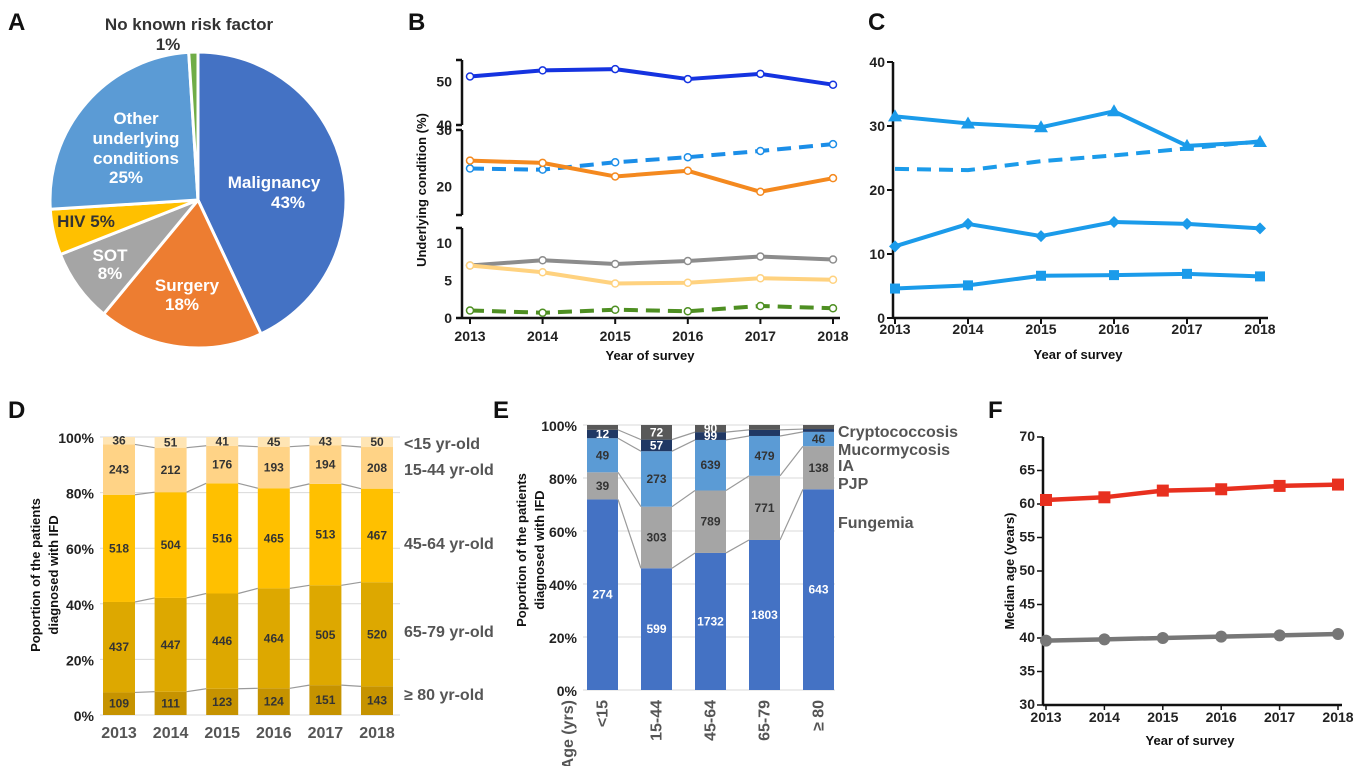  Describe the element at coordinates (171, 733) in the screenshot. I see `category-label-1: 2014` at that location.